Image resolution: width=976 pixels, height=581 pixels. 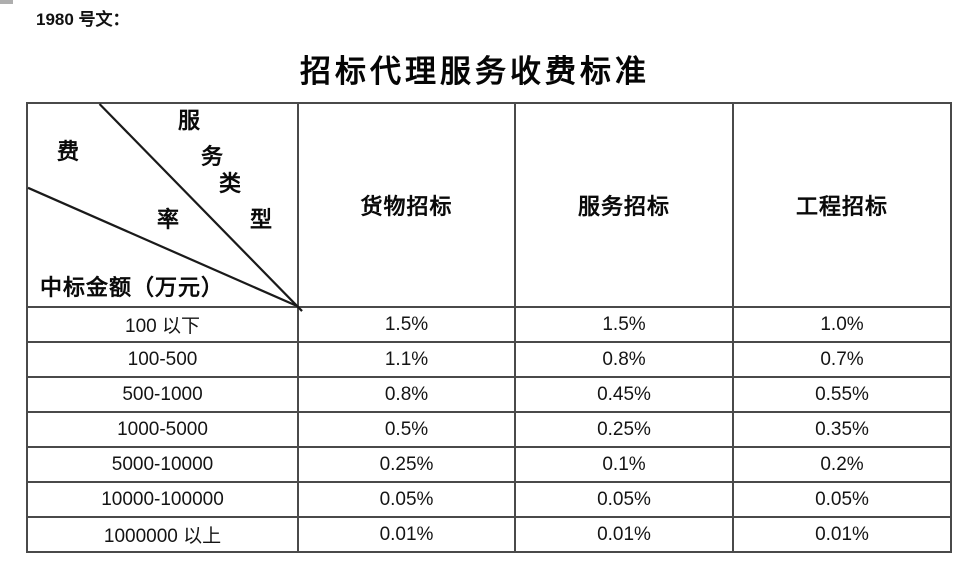 What do you see at coordinates (162, 534) in the screenshot?
I see `amount-range-cell: 1000000 以上` at bounding box center [162, 534].